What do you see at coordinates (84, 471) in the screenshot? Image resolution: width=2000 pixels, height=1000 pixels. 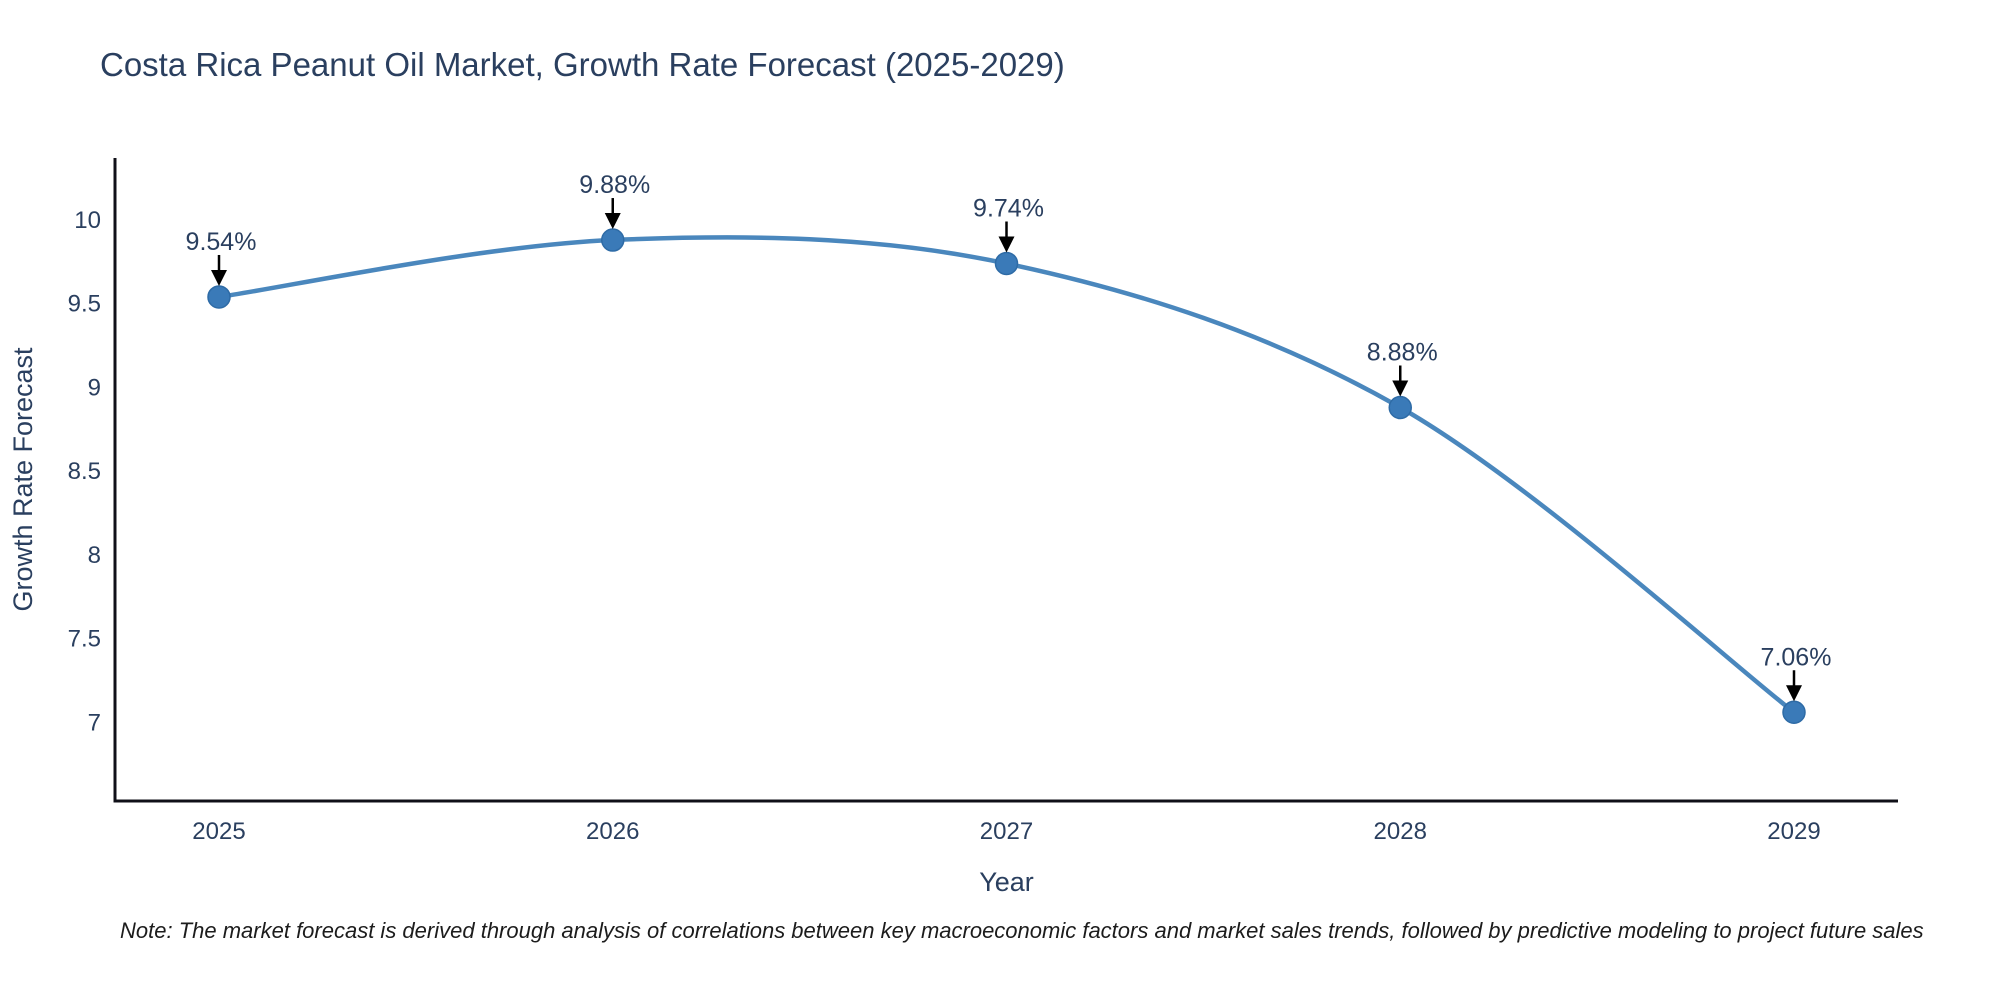 I see `y-tick-label: 8.5` at bounding box center [84, 471].